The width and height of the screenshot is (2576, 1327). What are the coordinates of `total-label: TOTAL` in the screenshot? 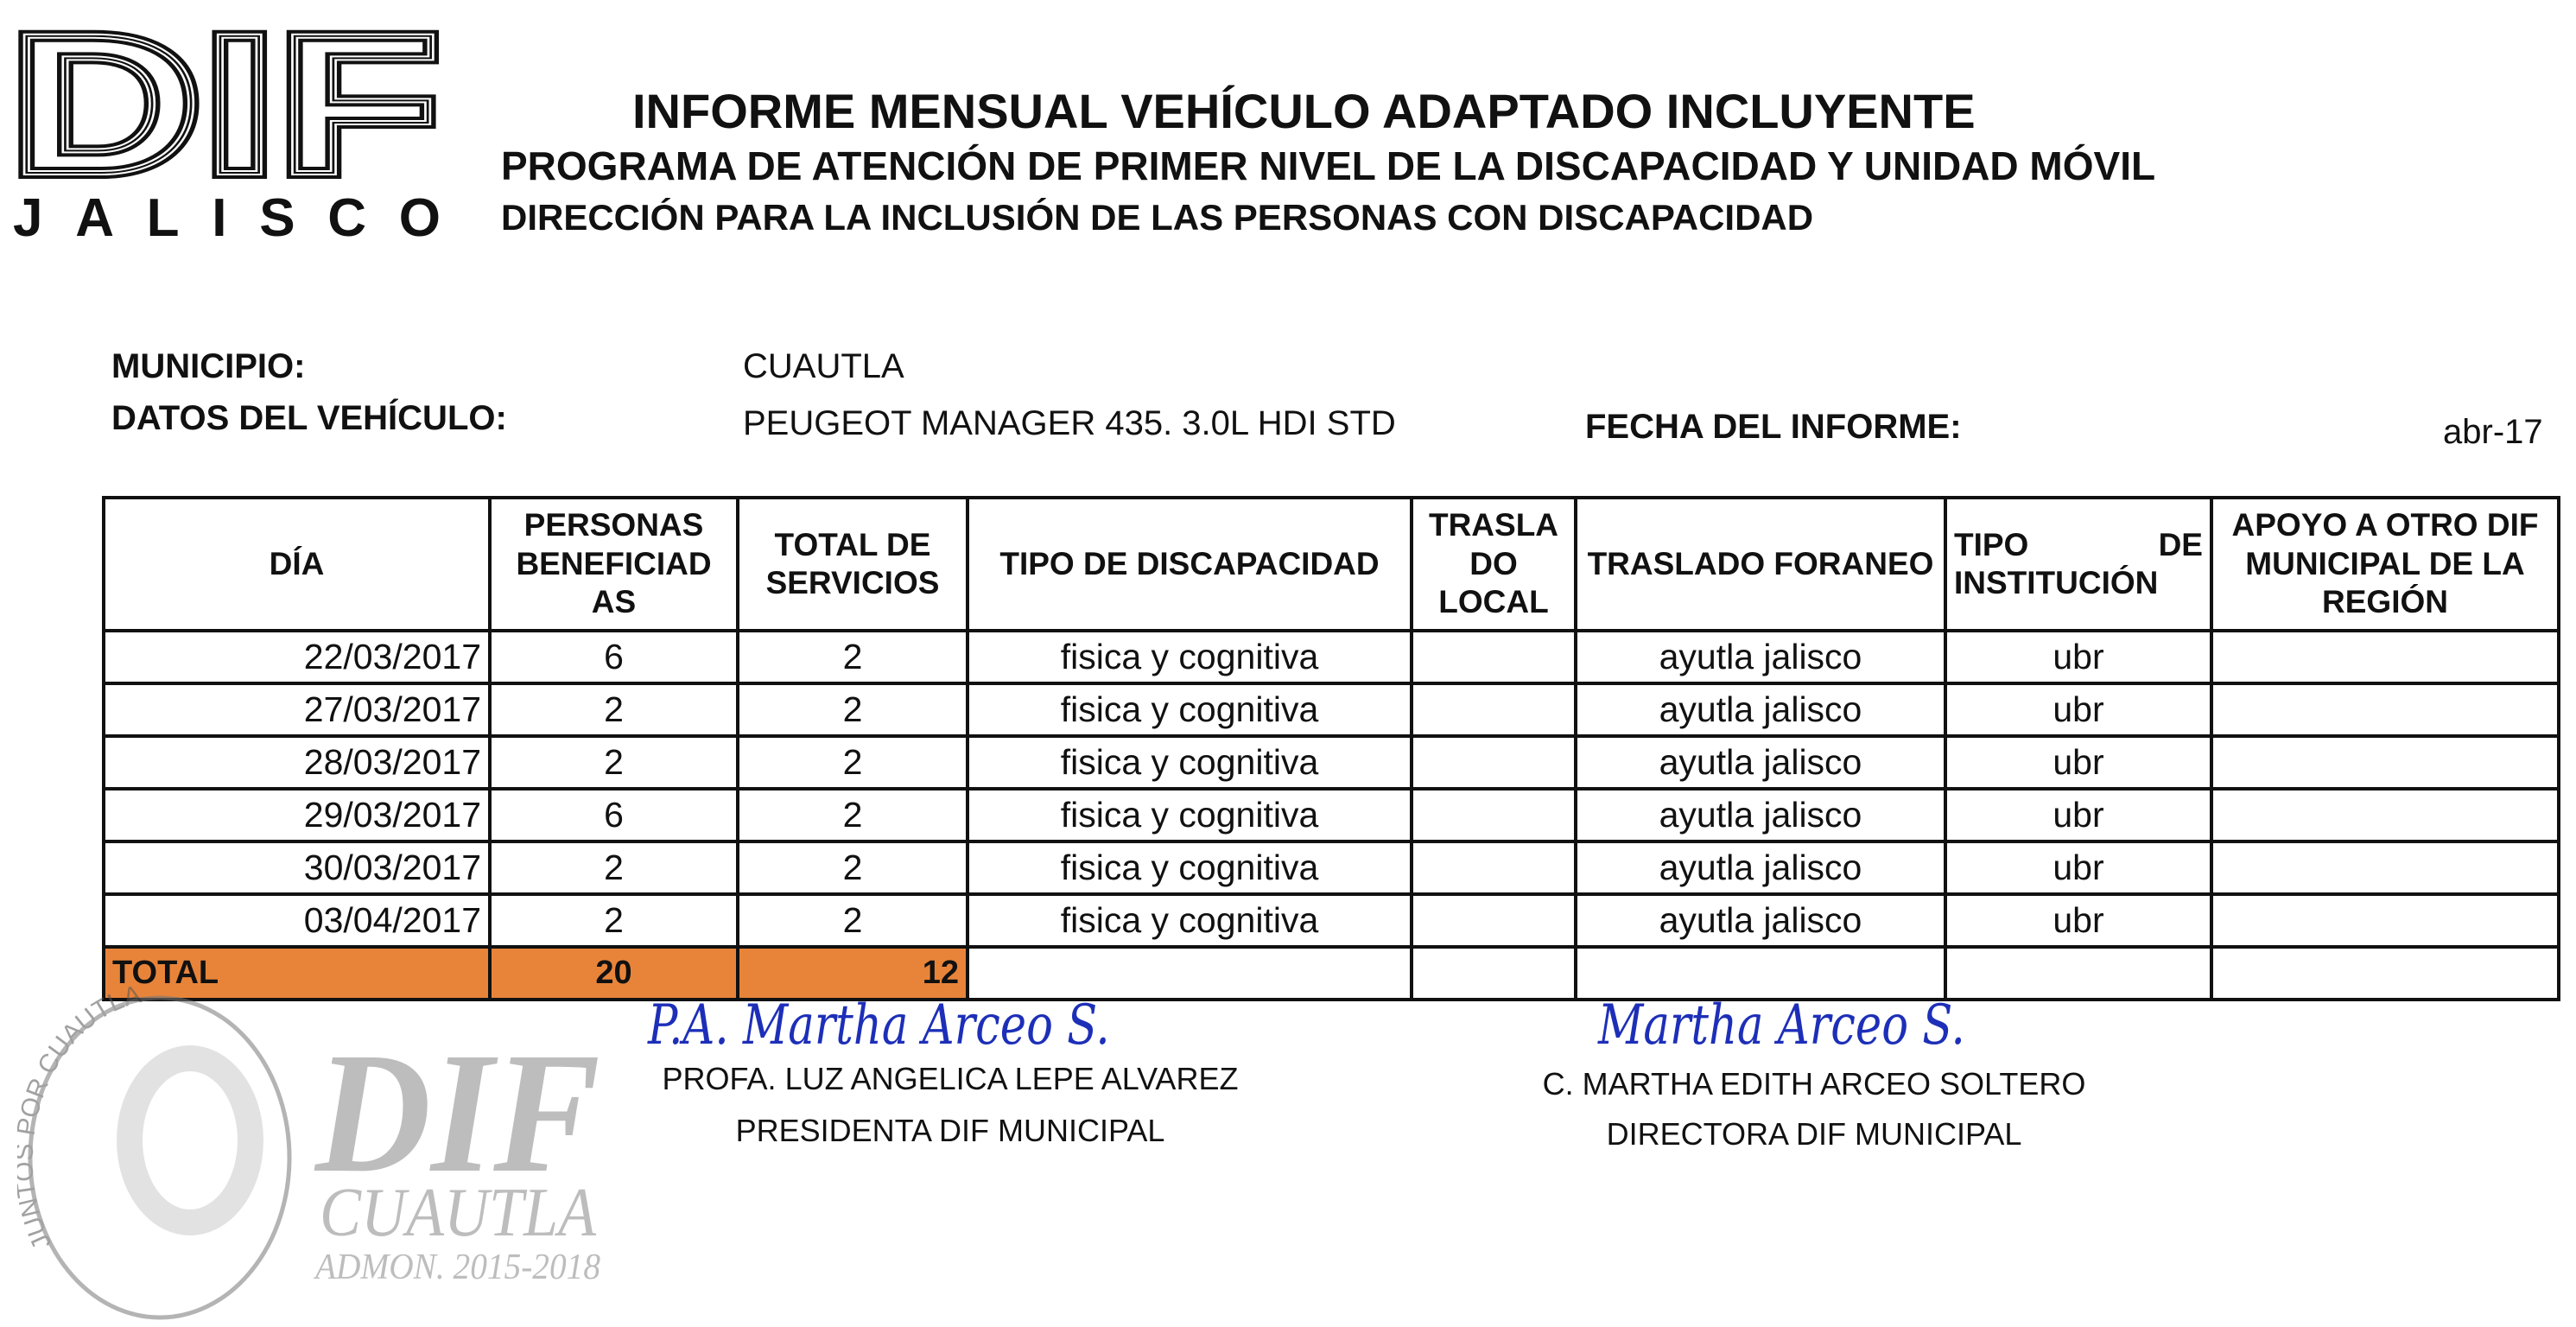 It's located at (297, 973).